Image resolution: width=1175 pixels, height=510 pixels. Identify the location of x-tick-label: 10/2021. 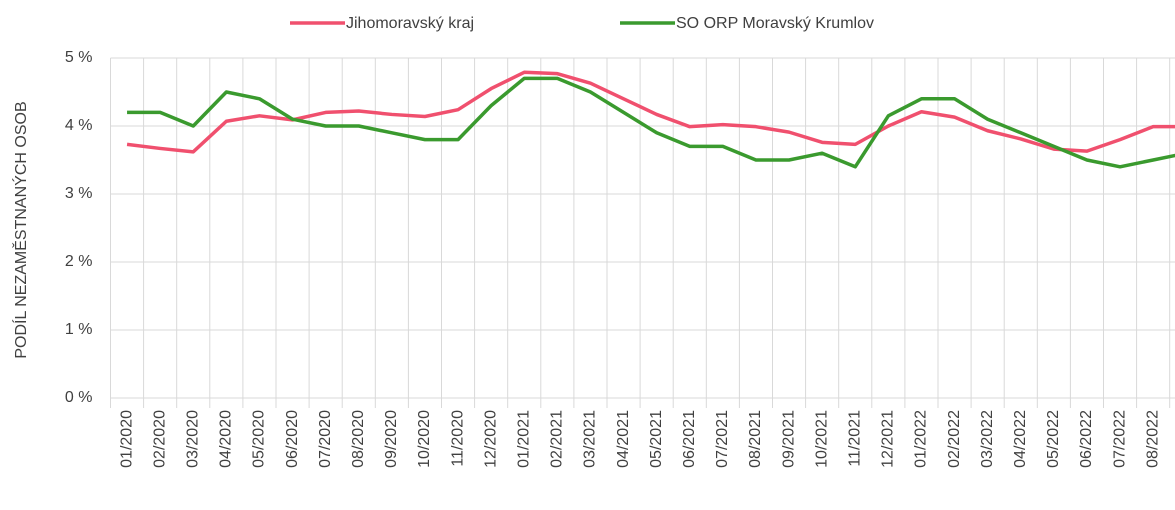
(821, 439).